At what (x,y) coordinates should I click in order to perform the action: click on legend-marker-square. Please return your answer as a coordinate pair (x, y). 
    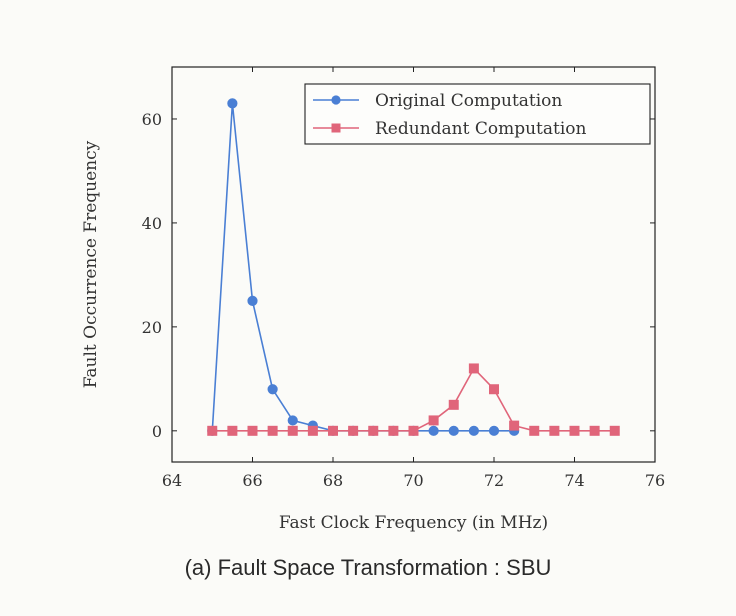
    Looking at the image, I should click on (336, 128).